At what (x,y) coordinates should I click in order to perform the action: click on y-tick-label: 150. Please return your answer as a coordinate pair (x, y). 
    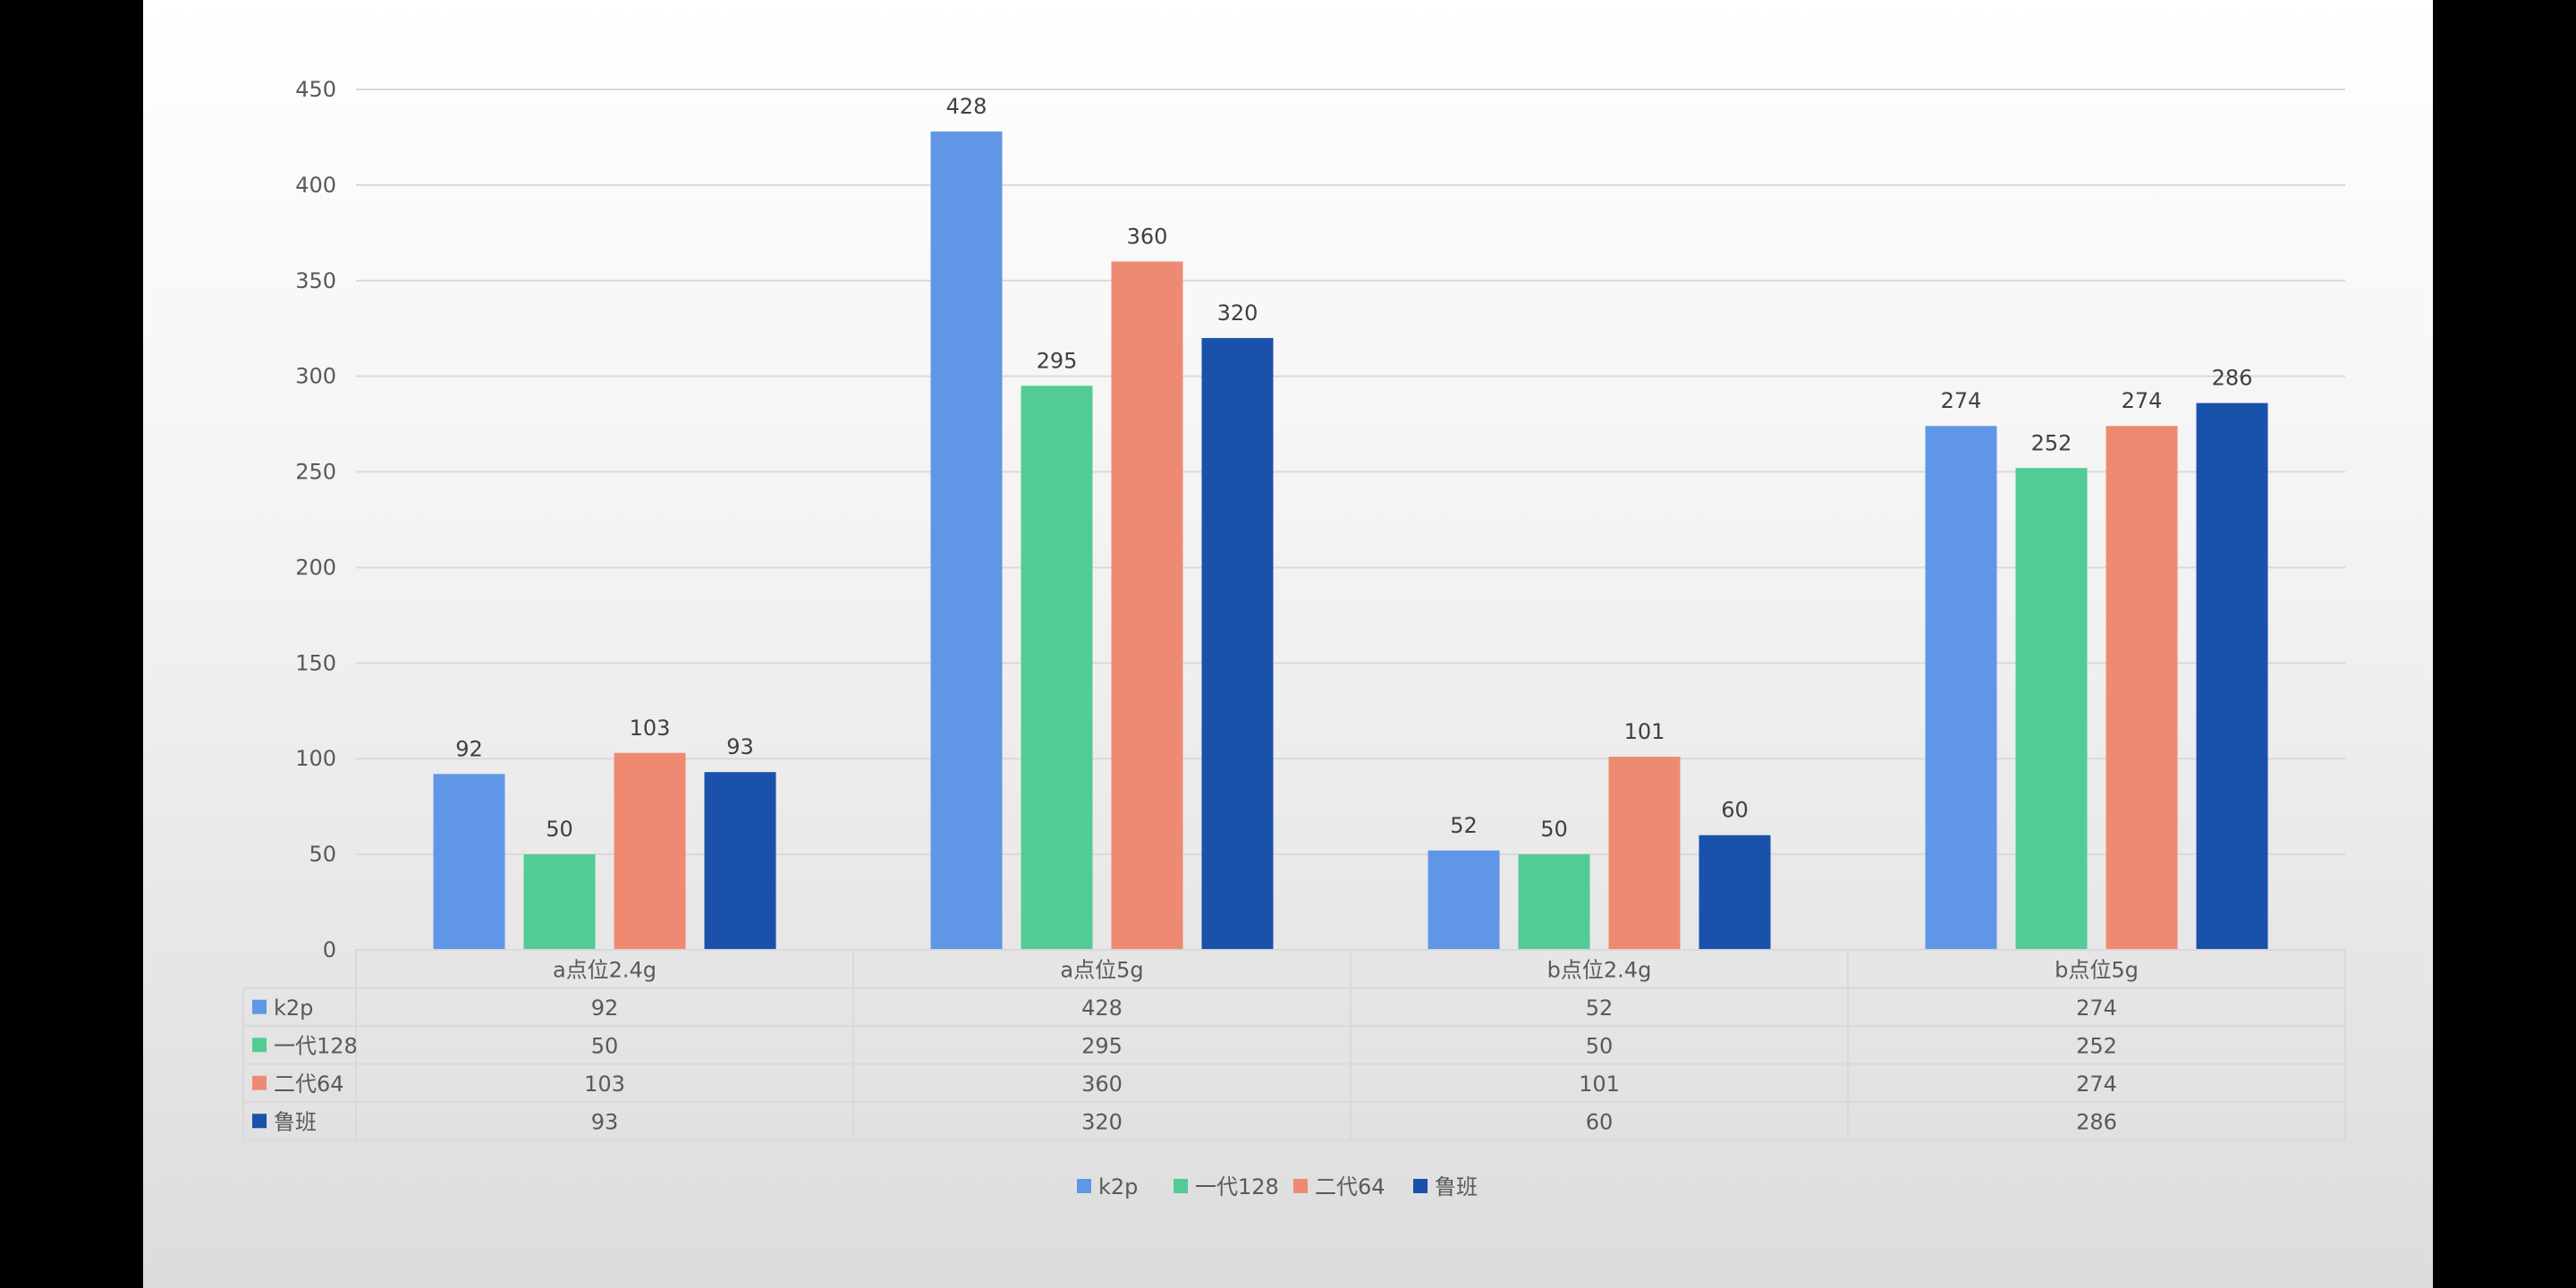
    Looking at the image, I should click on (315, 662).